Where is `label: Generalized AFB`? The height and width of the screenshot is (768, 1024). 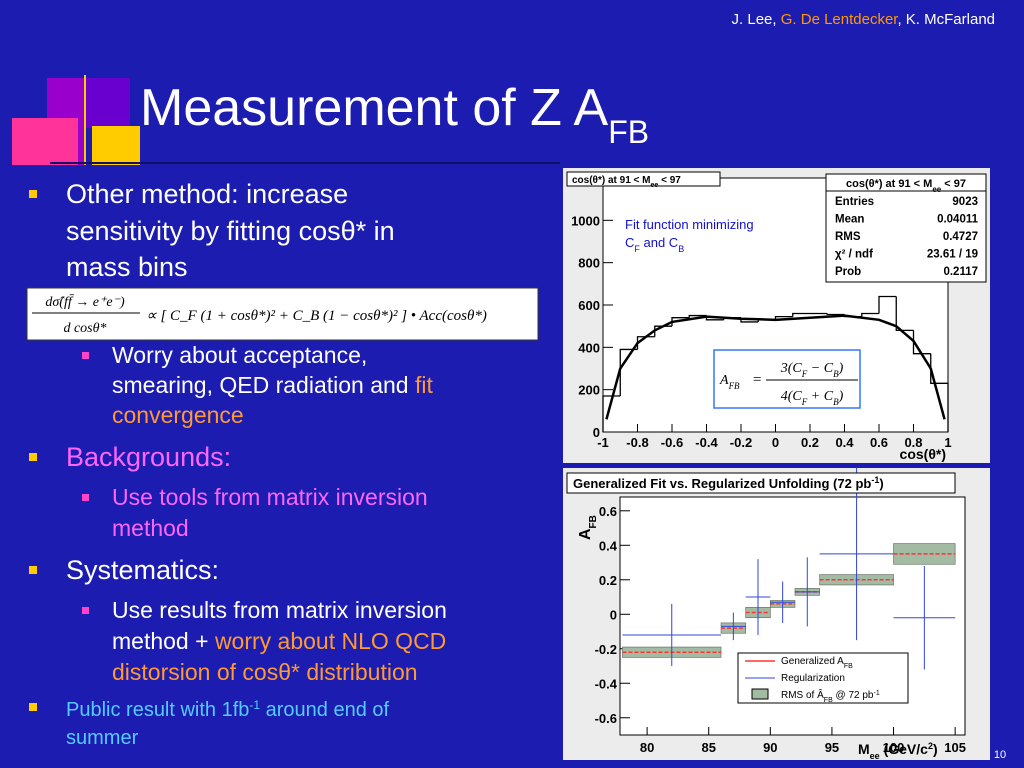 label: Generalized AFB is located at coordinates (817, 663).